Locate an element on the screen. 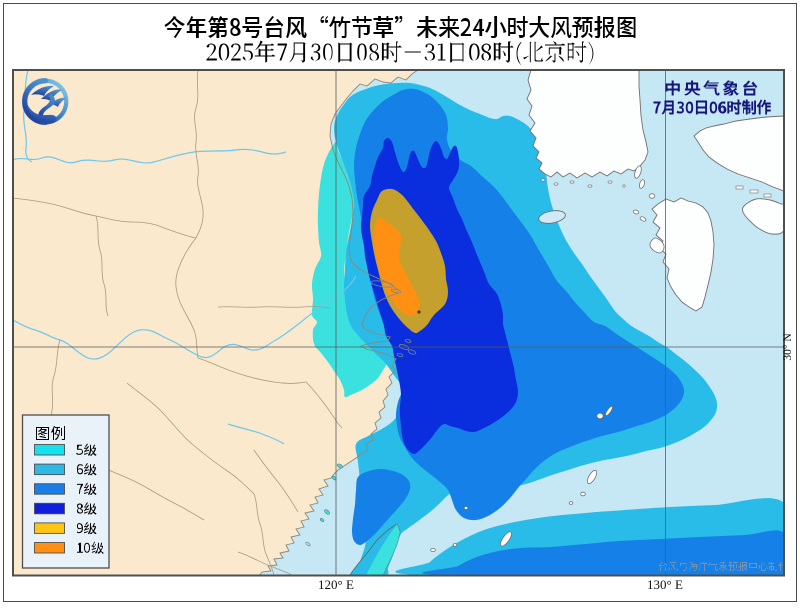 The image size is (800, 612). svg-text: 130° E is located at coordinates (665, 584).